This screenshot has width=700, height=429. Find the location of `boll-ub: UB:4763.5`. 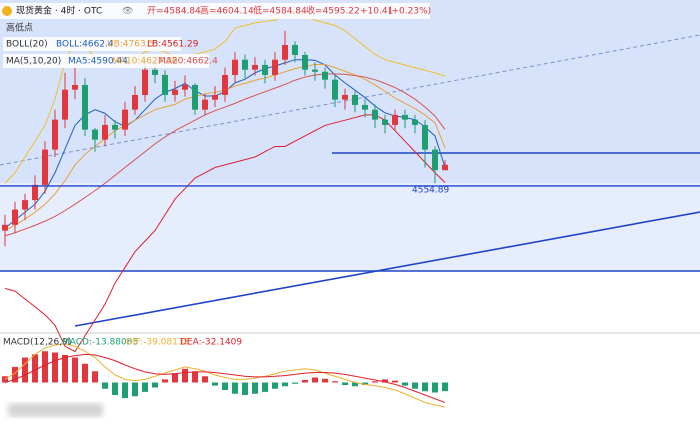

boll-ub: UB:4763.5 is located at coordinates (130, 45).